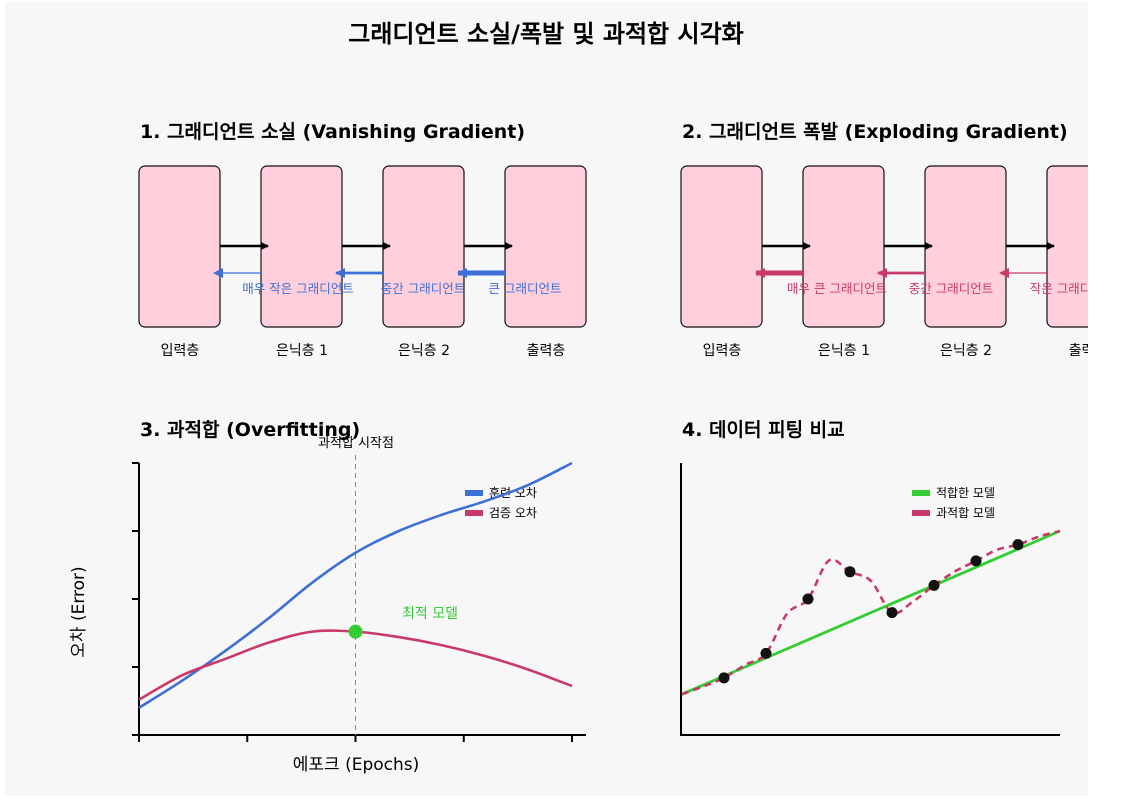 This screenshot has height=800, width=1130. What do you see at coordinates (79, 611) in the screenshot?
I see `overfitting-y-label: 오차 (Error)` at bounding box center [79, 611].